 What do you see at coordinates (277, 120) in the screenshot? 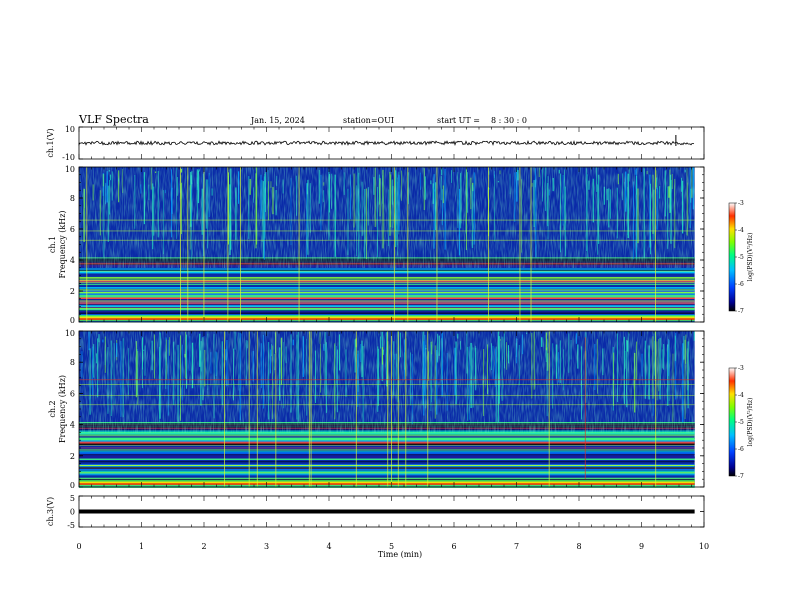
I see `date-label: Jan. 15, 2024` at bounding box center [277, 120].